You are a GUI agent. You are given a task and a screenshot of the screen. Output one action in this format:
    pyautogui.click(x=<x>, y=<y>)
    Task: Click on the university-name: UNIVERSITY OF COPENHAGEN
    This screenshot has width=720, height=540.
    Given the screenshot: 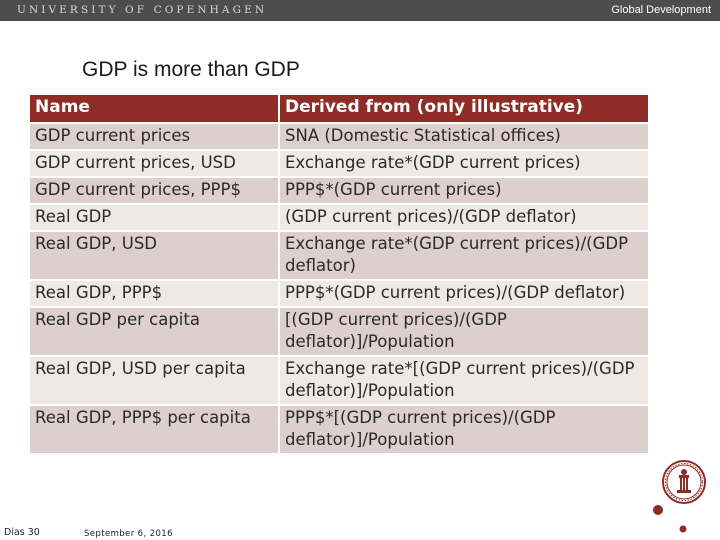 What is the action you would take?
    pyautogui.click(x=142, y=10)
    